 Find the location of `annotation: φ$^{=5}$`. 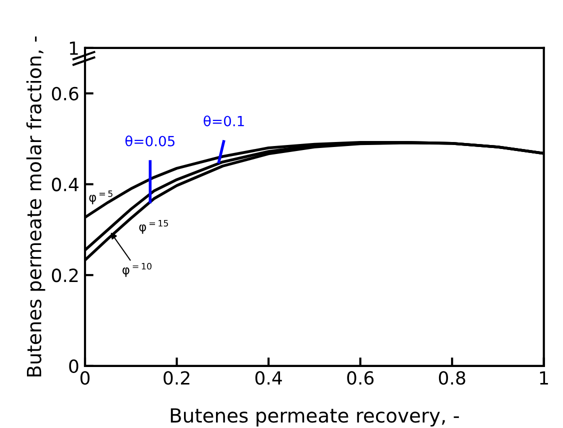

annotation: φ$^{=5}$ is located at coordinates (100, 197).